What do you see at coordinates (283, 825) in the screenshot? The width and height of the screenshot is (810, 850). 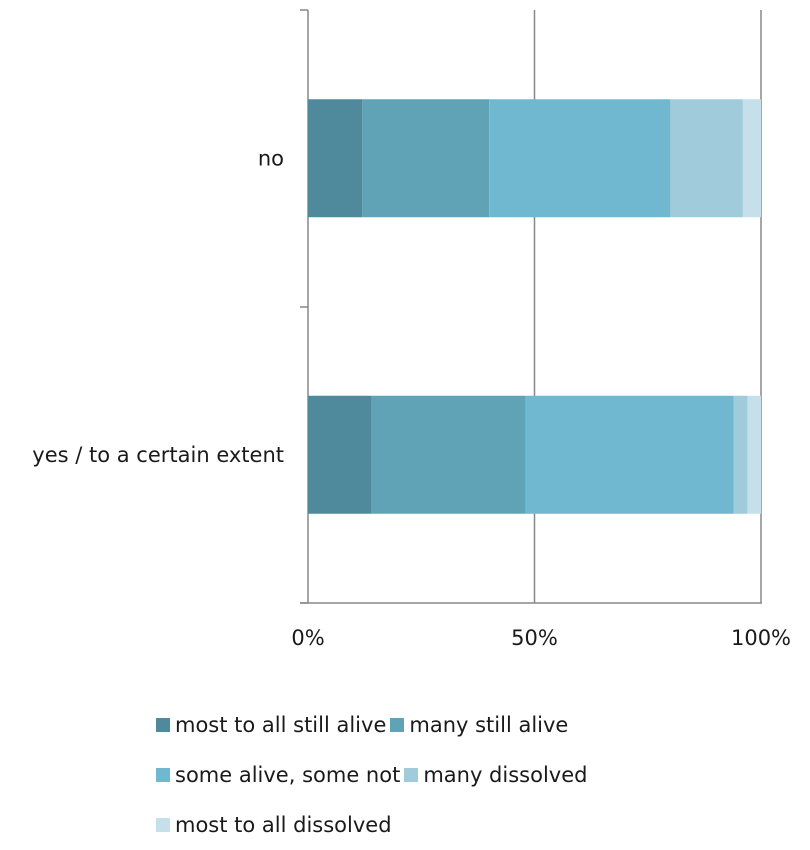 I see `legend-label: most to all dissolved` at bounding box center [283, 825].